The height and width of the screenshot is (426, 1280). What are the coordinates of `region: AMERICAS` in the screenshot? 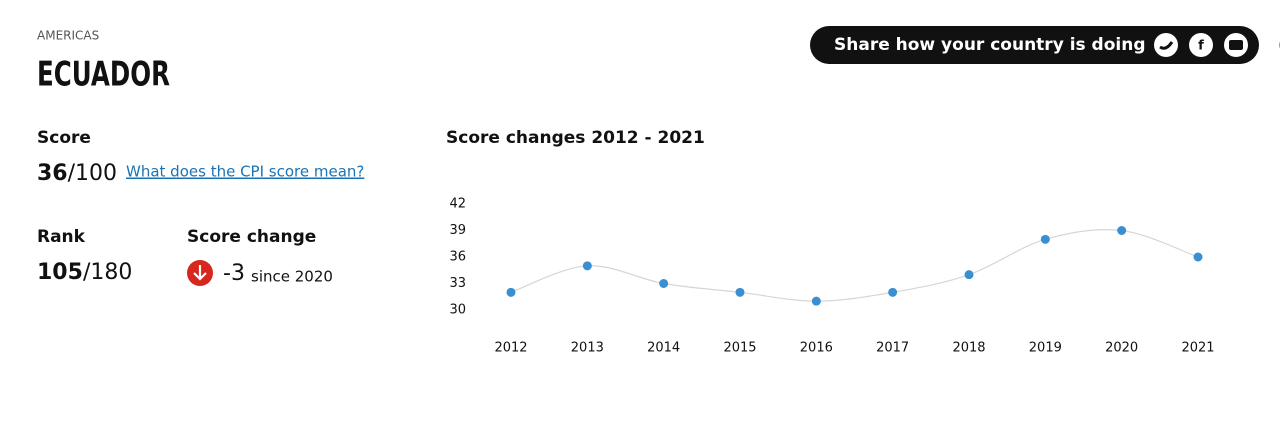 It's located at (68, 36).